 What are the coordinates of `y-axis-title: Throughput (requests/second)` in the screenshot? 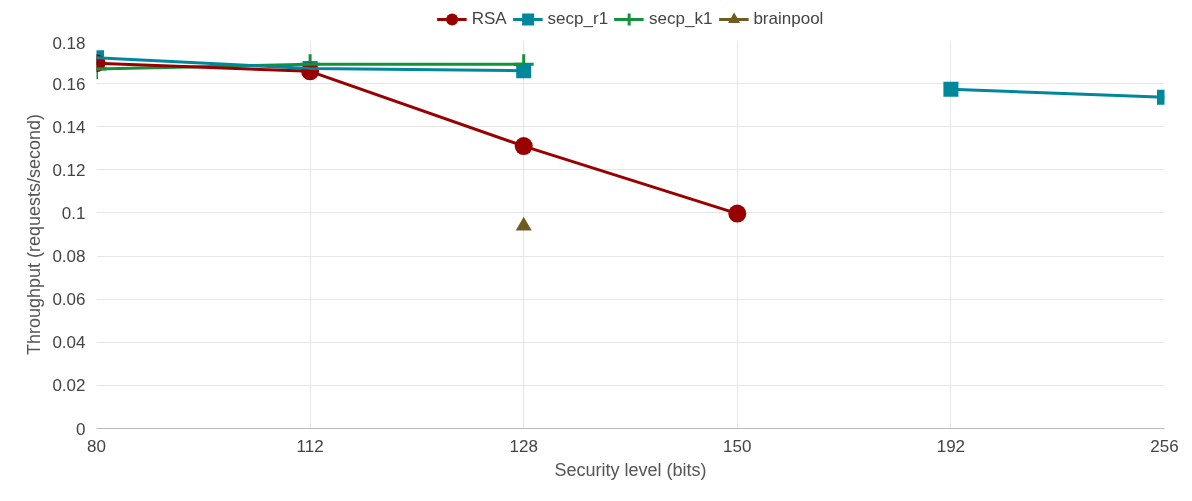 It's located at (34, 234).